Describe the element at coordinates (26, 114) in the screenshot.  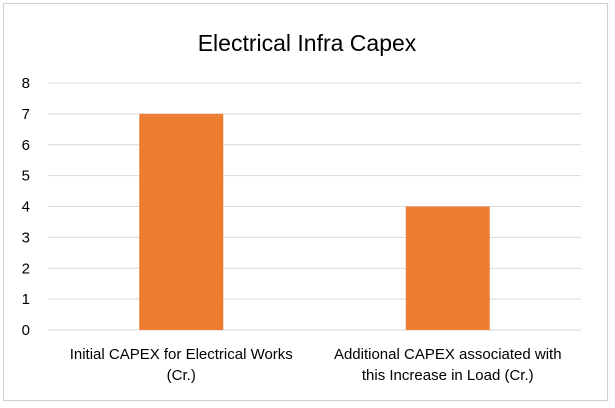
I see `y-tick-label: 7` at that location.